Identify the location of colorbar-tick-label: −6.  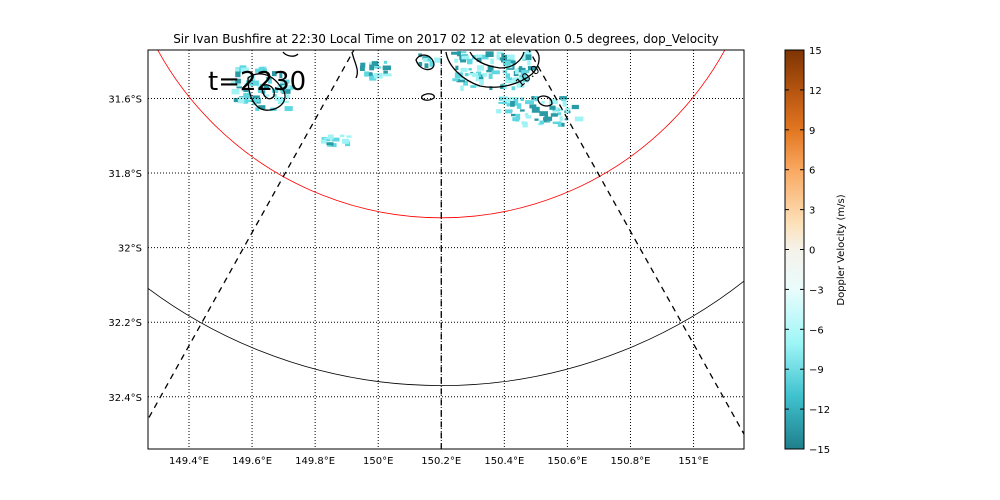
(816, 330).